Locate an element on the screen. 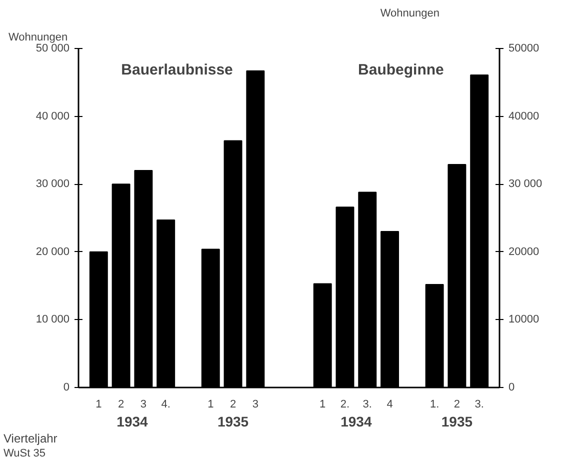 The image size is (571, 459). x-tick-label: 2. is located at coordinates (345, 404).